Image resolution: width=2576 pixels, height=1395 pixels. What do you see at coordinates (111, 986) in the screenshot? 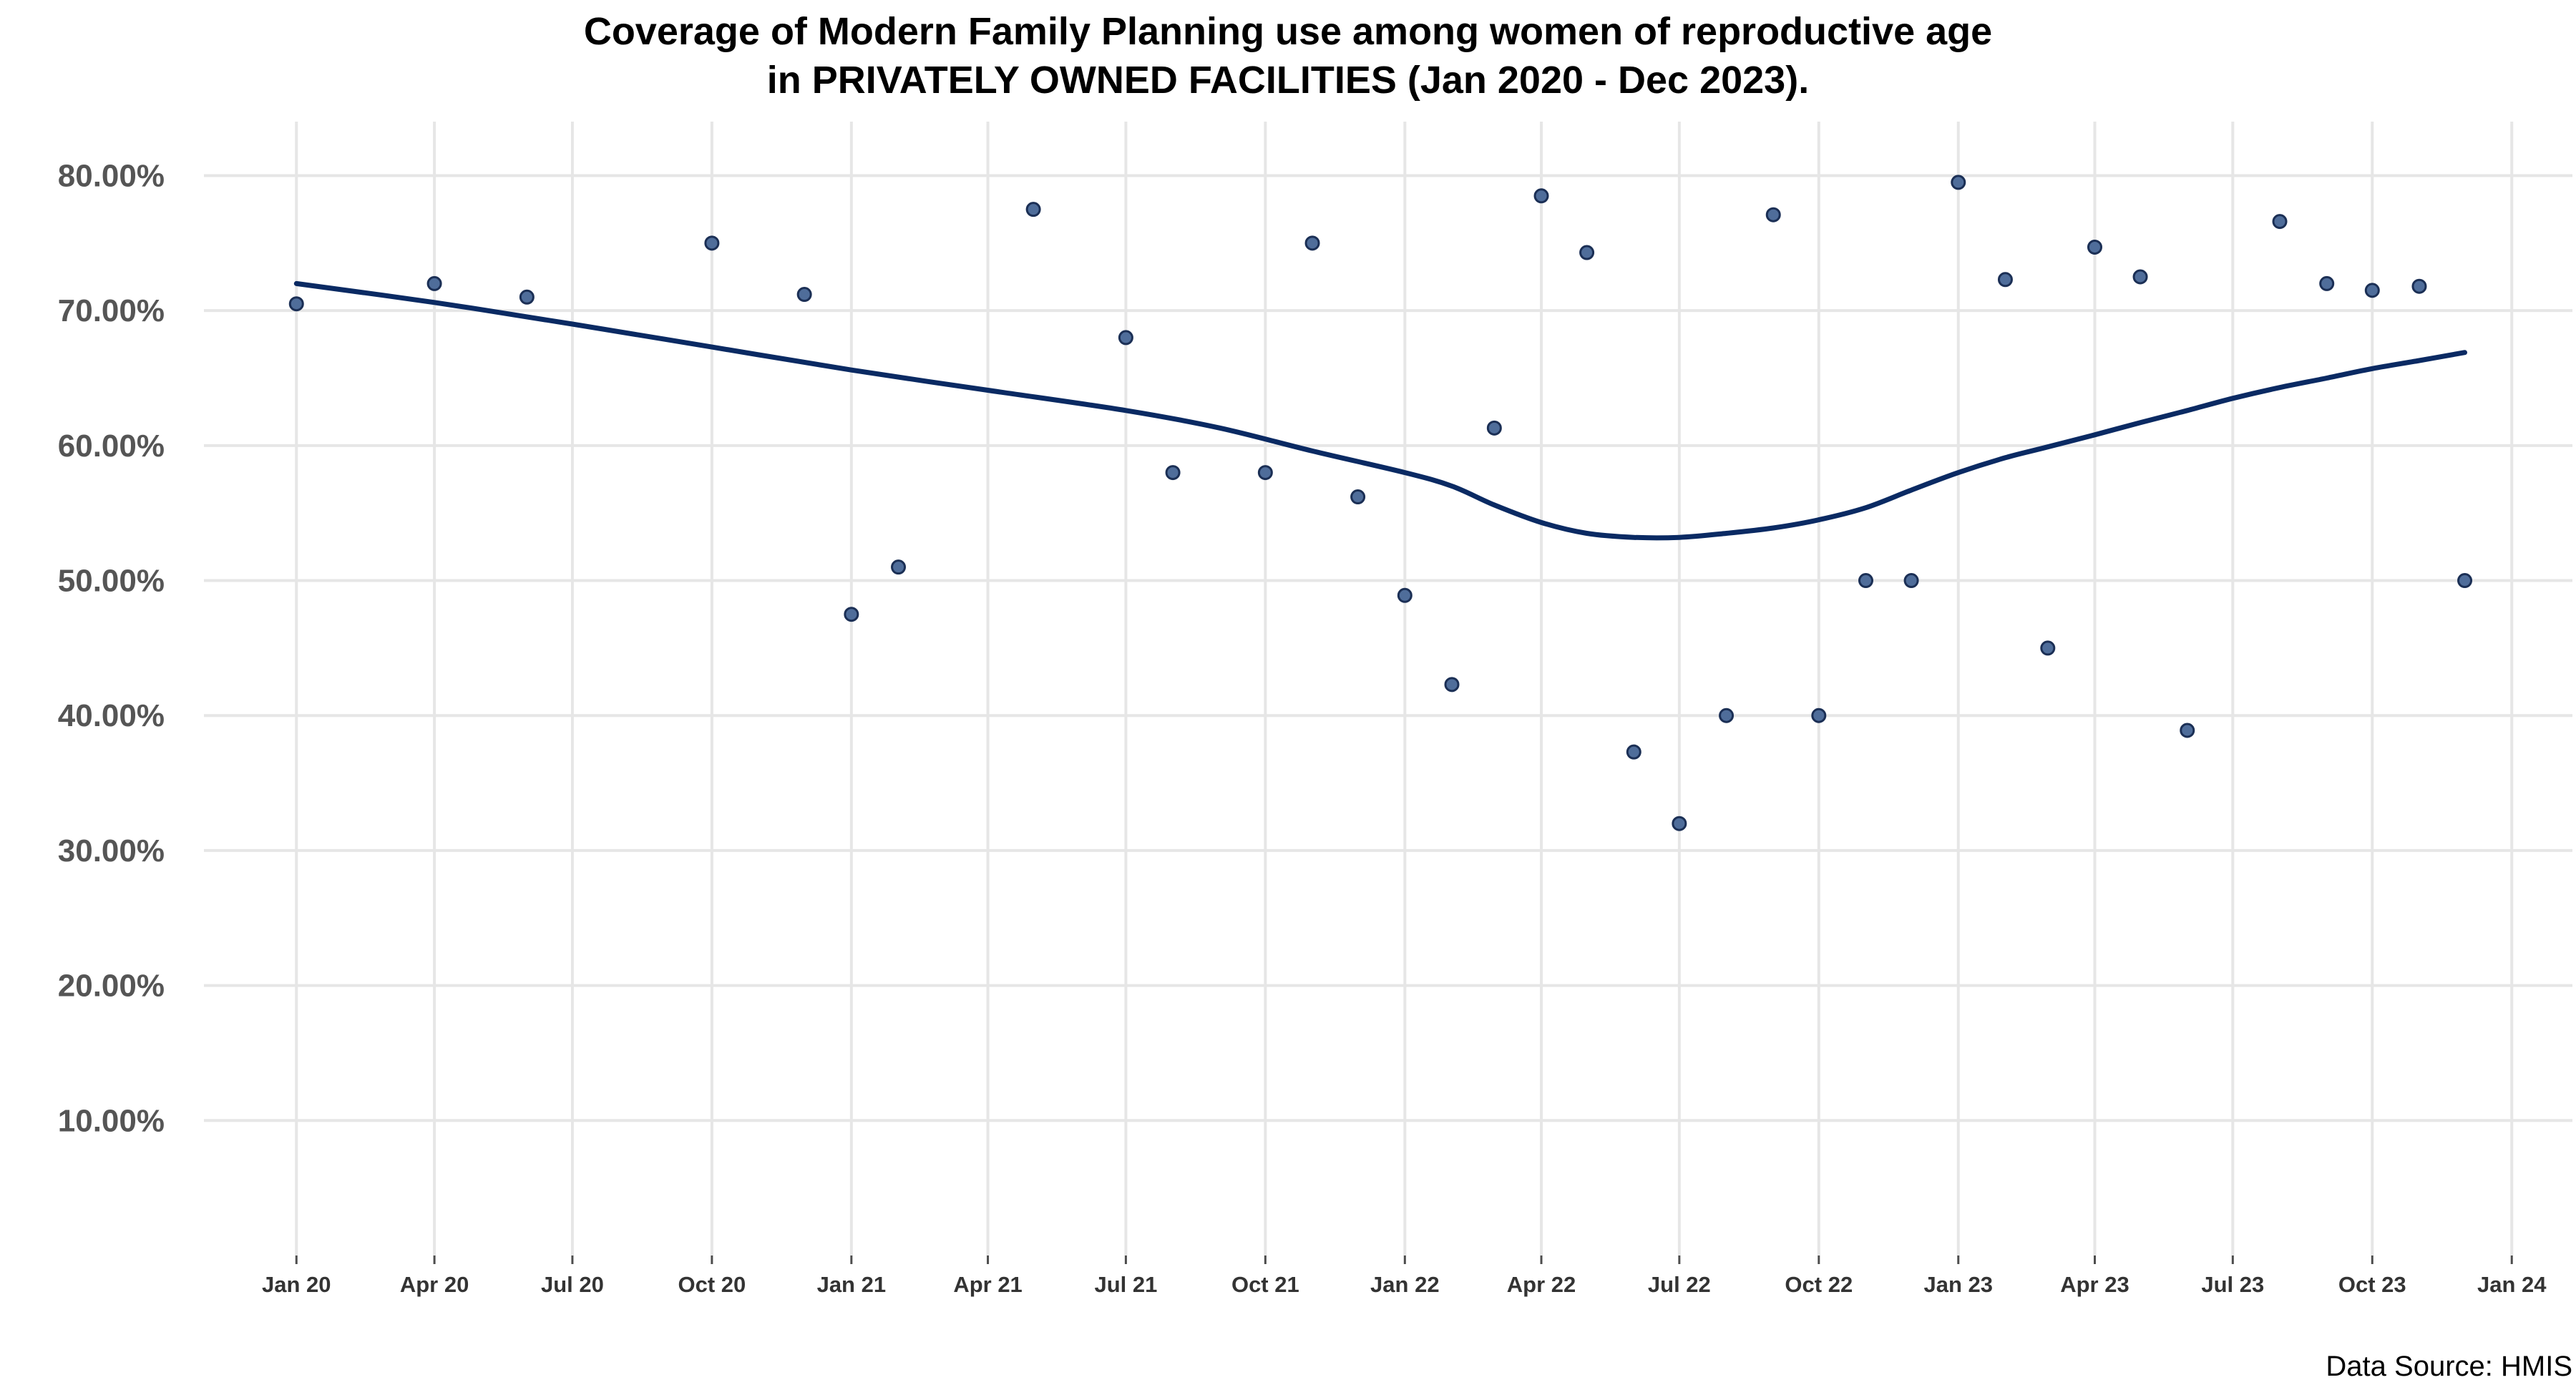
I see `y-tick-label: 20.00%` at bounding box center [111, 986].